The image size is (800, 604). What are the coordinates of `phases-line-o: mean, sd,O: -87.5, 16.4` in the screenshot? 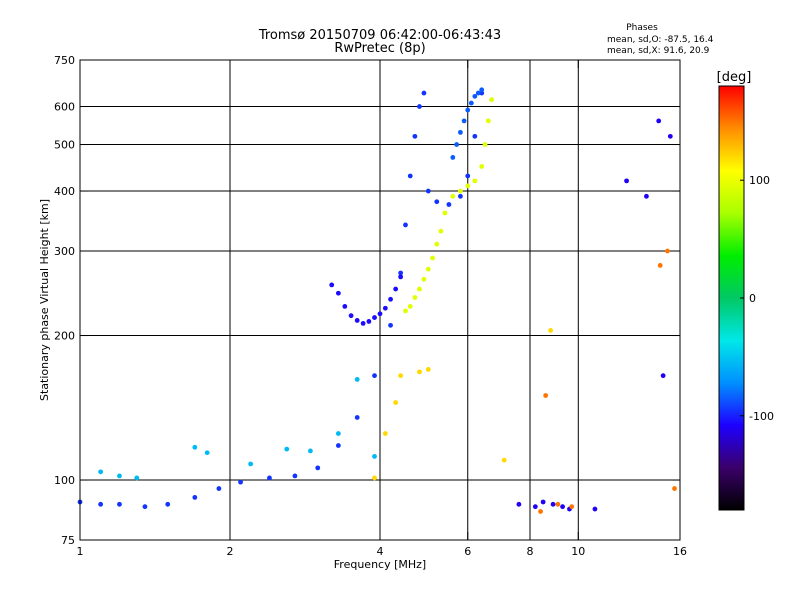 It's located at (660, 40).